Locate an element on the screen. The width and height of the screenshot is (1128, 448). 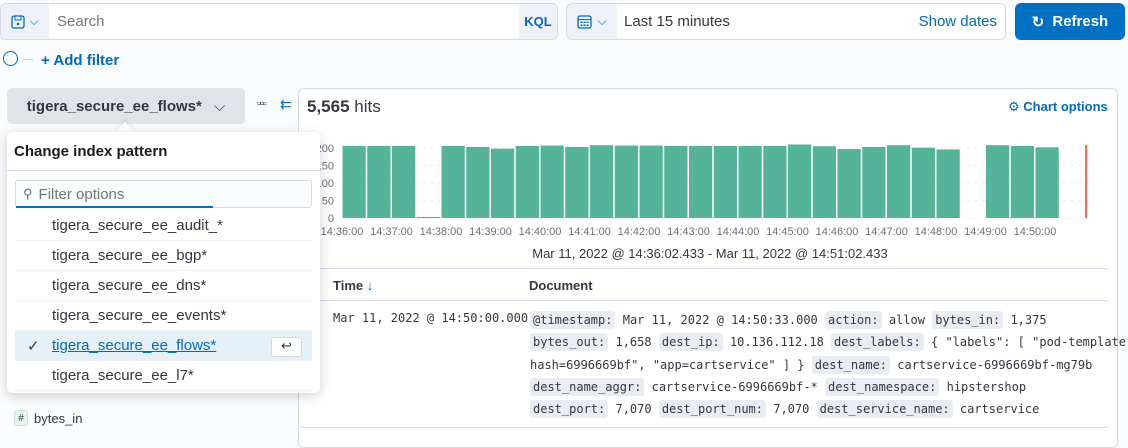
number-type-icon: # is located at coordinates (21, 418).